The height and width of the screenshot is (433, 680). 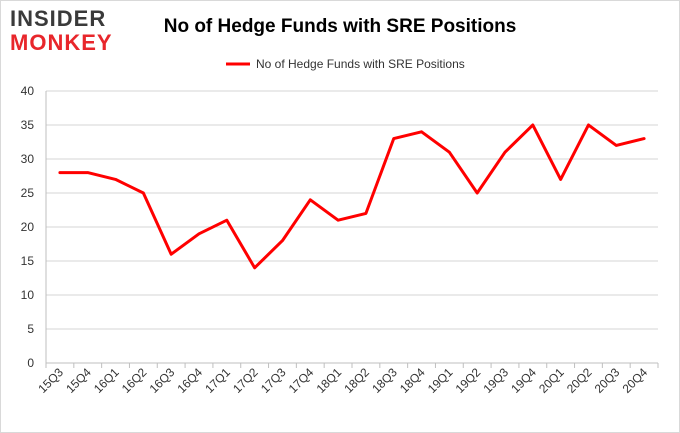 I want to click on insider-monkey-logo: INSIDER MONKEY, so click(x=68, y=31).